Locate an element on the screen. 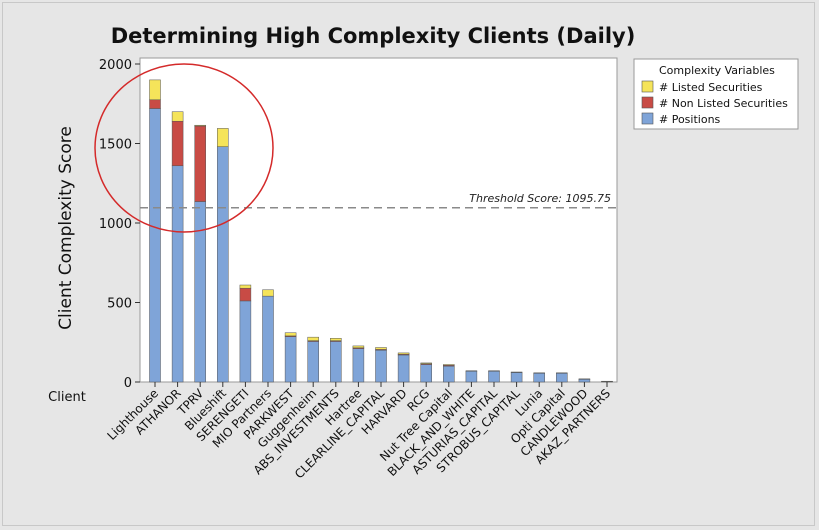 This screenshot has width=819, height=530. legend-label: # Listed Securities is located at coordinates (711, 87).